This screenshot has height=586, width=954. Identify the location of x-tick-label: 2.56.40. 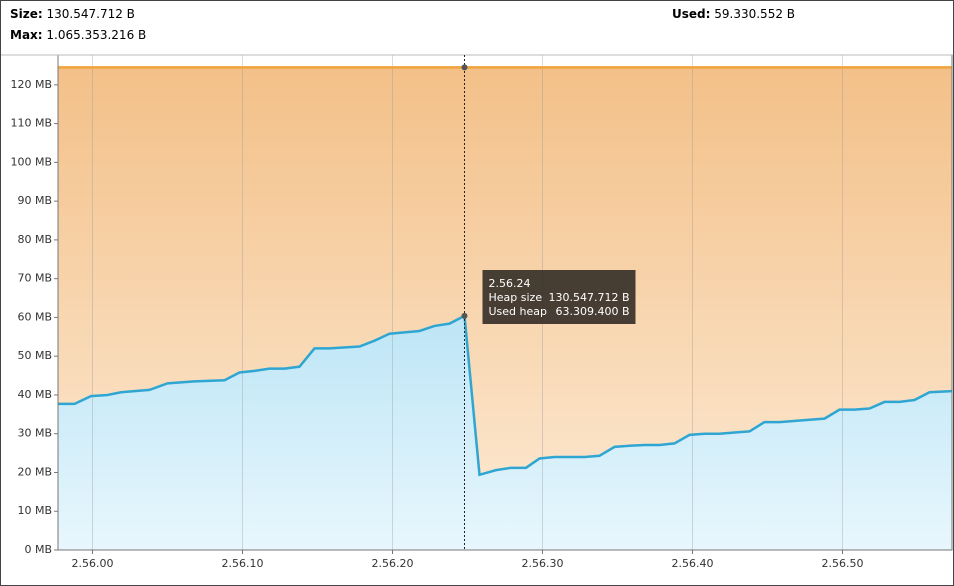
(693, 563).